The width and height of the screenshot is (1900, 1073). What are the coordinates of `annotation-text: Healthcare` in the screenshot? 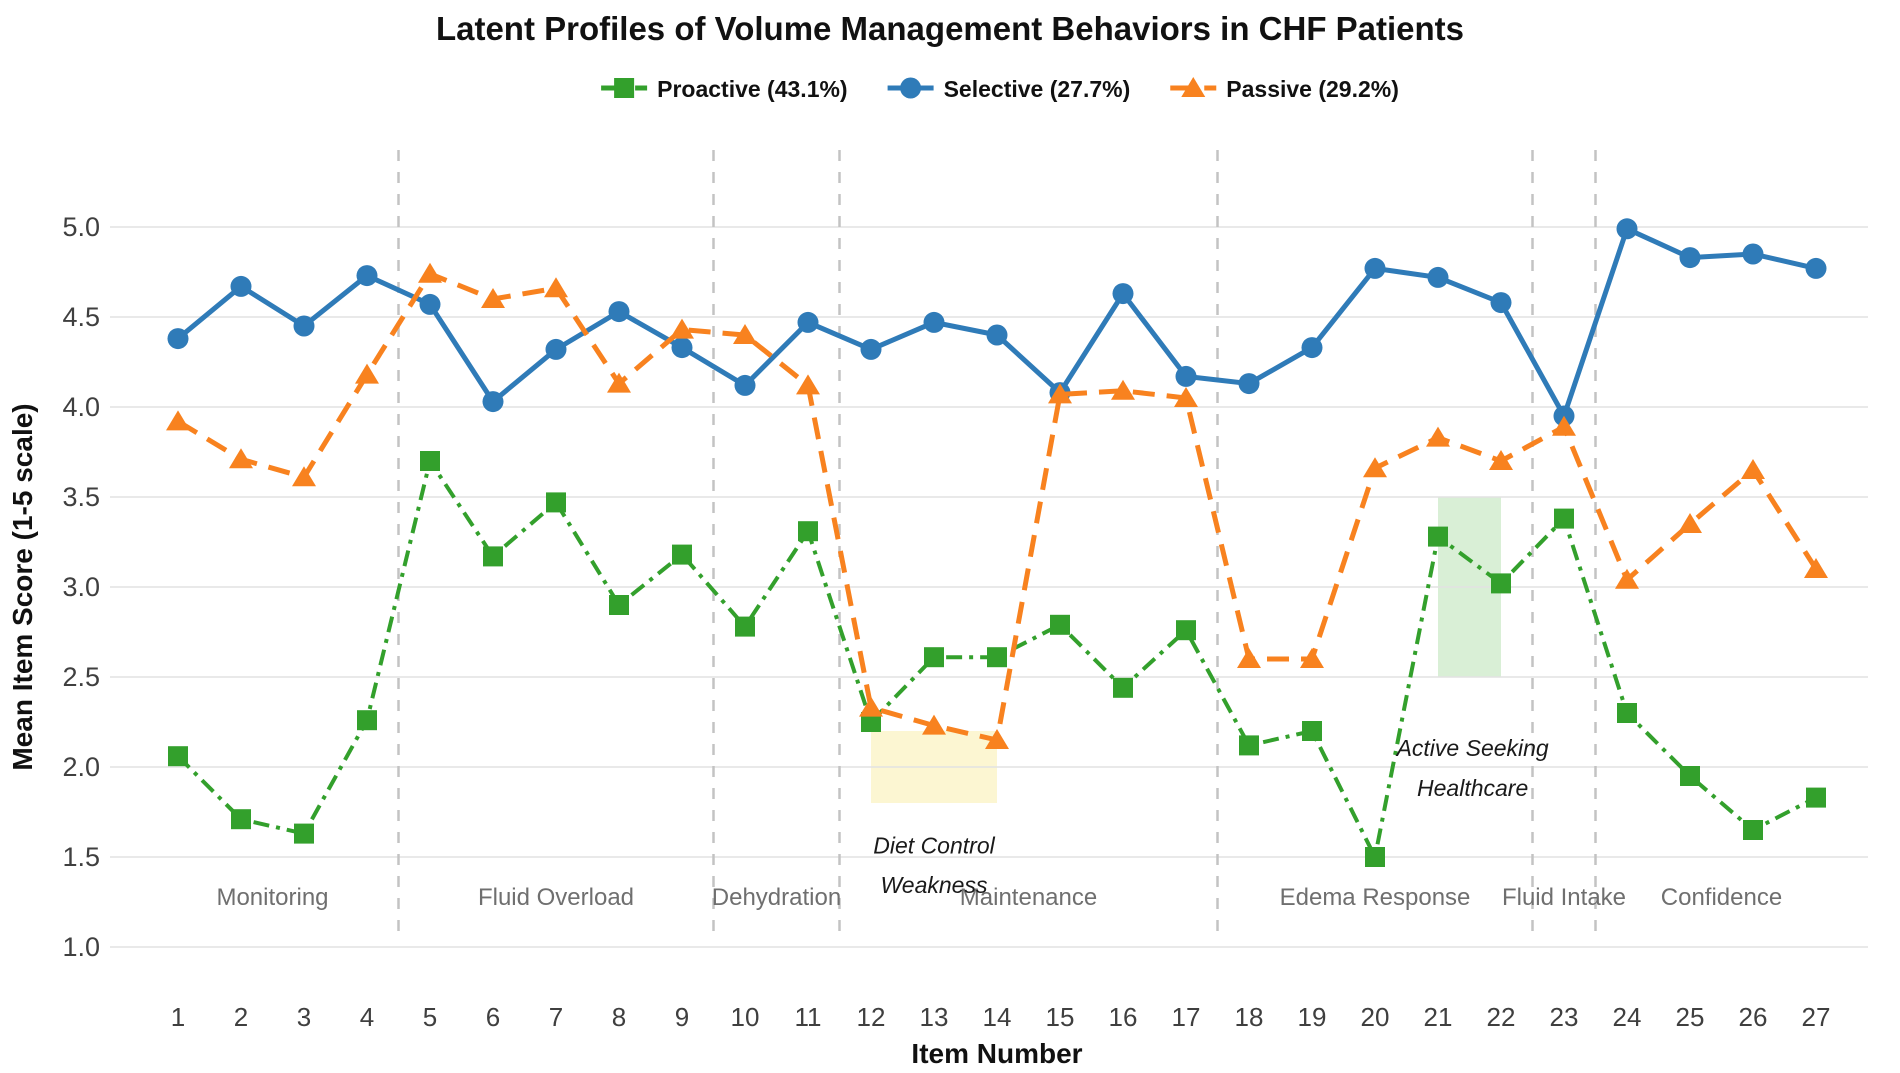 It's located at (1472, 788).